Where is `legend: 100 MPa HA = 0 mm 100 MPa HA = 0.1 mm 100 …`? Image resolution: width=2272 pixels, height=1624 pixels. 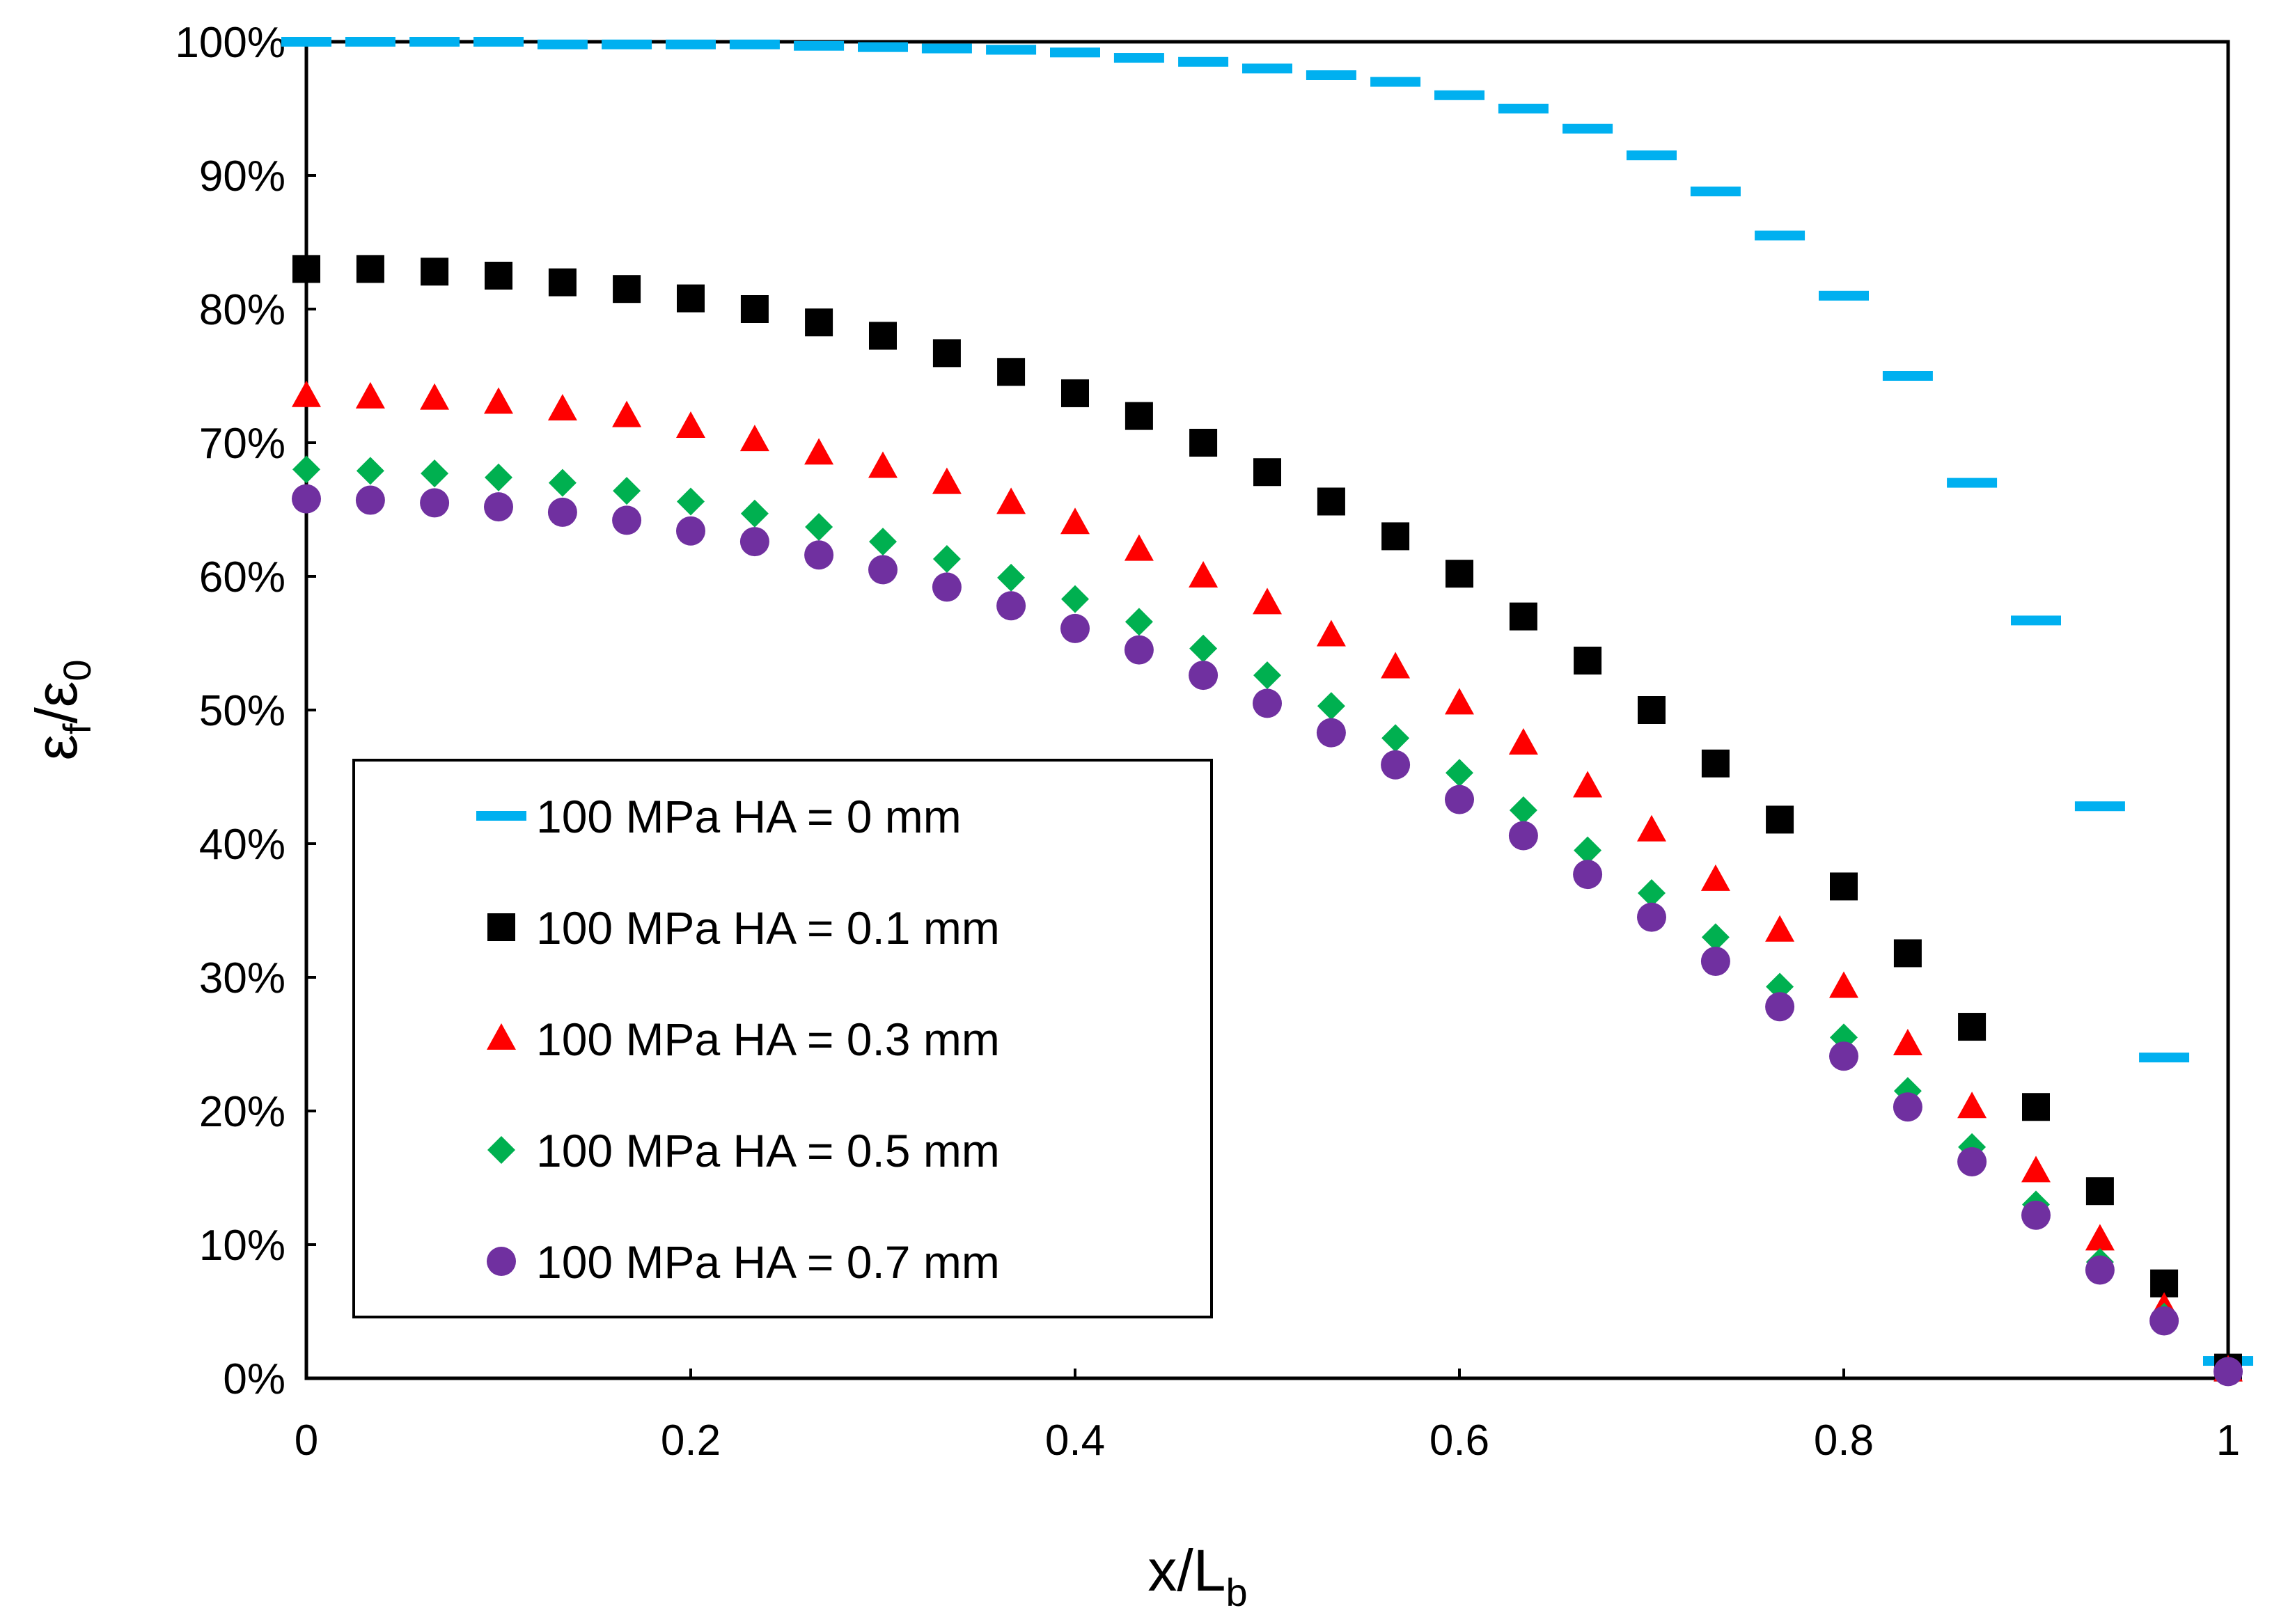
legend: 100 MPa HA = 0 mm 100 MPa HA = 0.1 mm 100 … is located at coordinates (782, 1038).